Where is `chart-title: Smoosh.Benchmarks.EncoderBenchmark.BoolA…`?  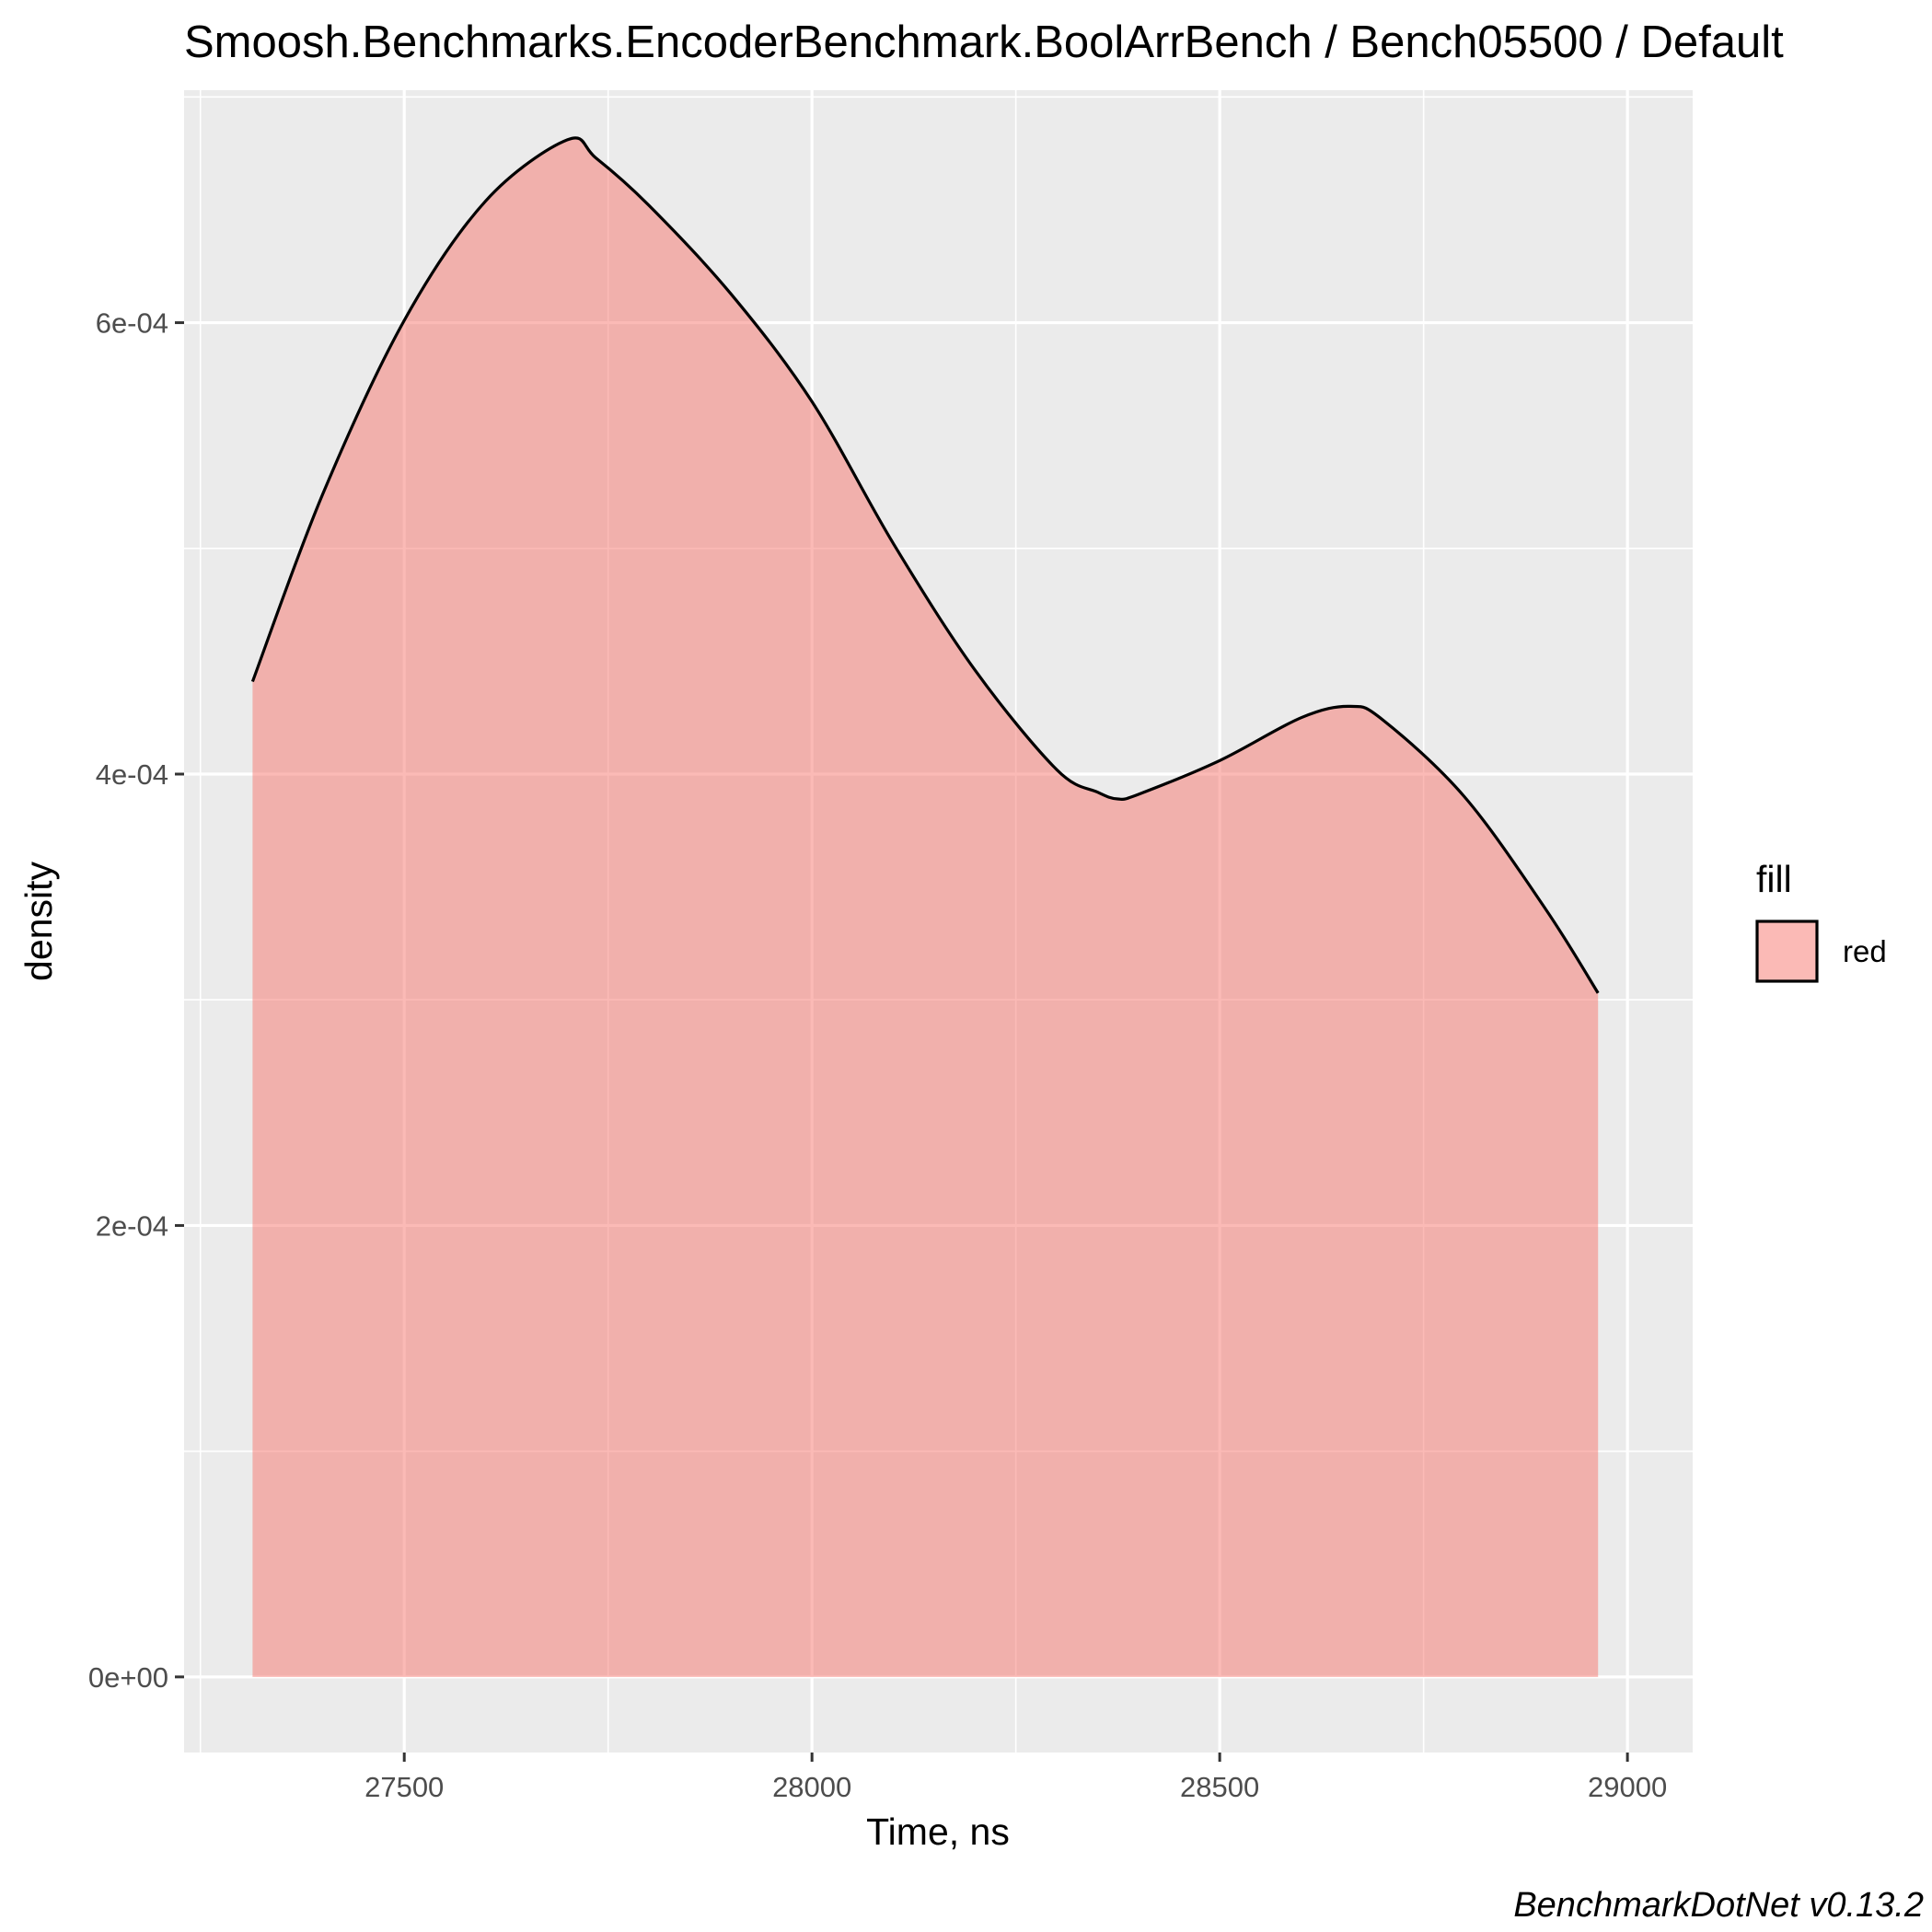
chart-title: Smoosh.Benchmarks.EncoderBenchmark.BoolA… is located at coordinates (984, 42).